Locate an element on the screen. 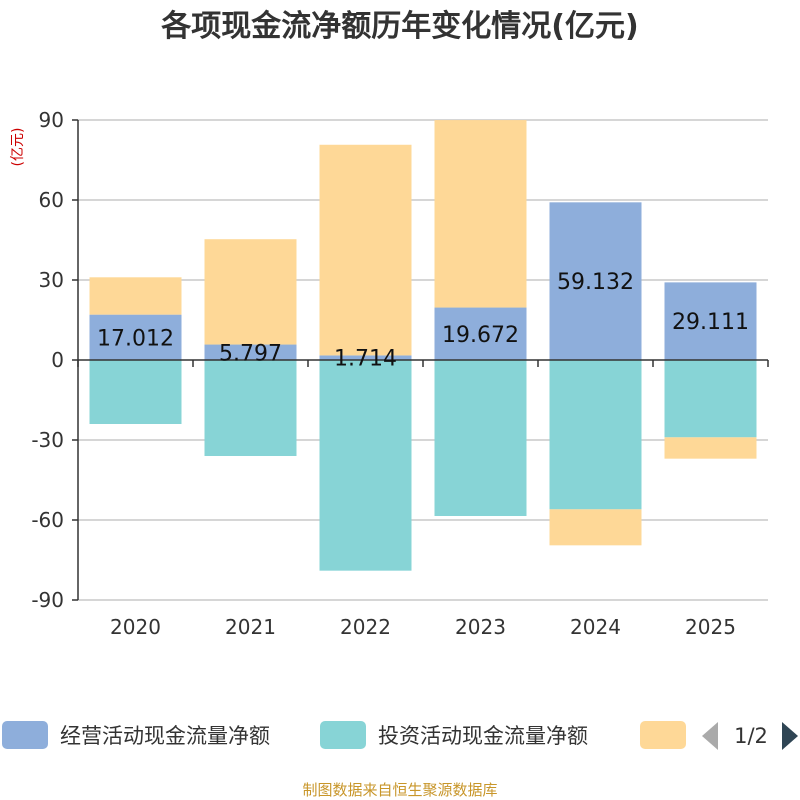 The width and height of the screenshot is (800, 800). y-axis-ticks: 90 60 30 0 -30 -60 -90 is located at coordinates (54, 360).